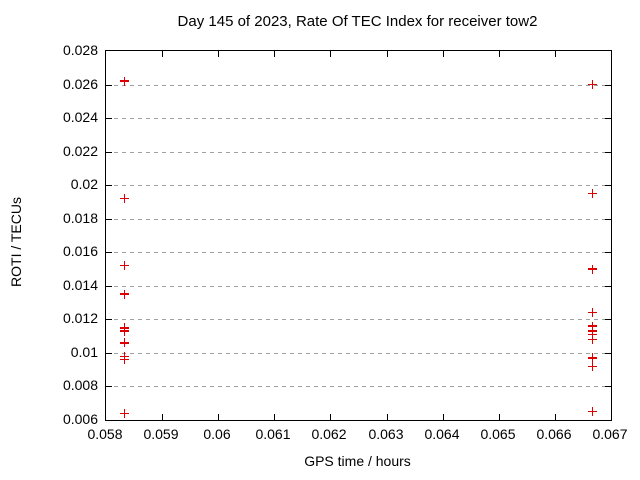  I want to click on y-tick-label: 0.02, so click(84, 184).